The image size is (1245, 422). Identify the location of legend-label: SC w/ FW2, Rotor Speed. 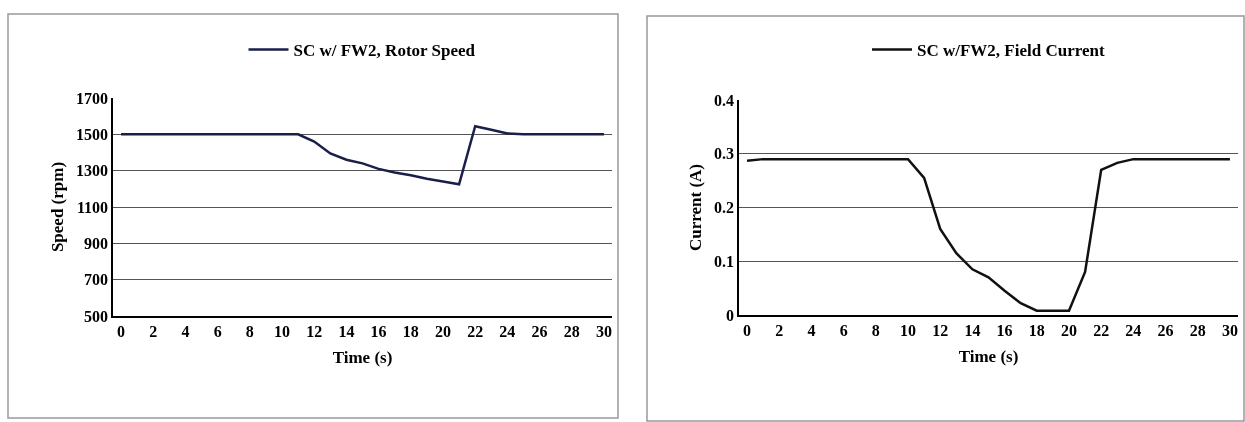
(384, 51).